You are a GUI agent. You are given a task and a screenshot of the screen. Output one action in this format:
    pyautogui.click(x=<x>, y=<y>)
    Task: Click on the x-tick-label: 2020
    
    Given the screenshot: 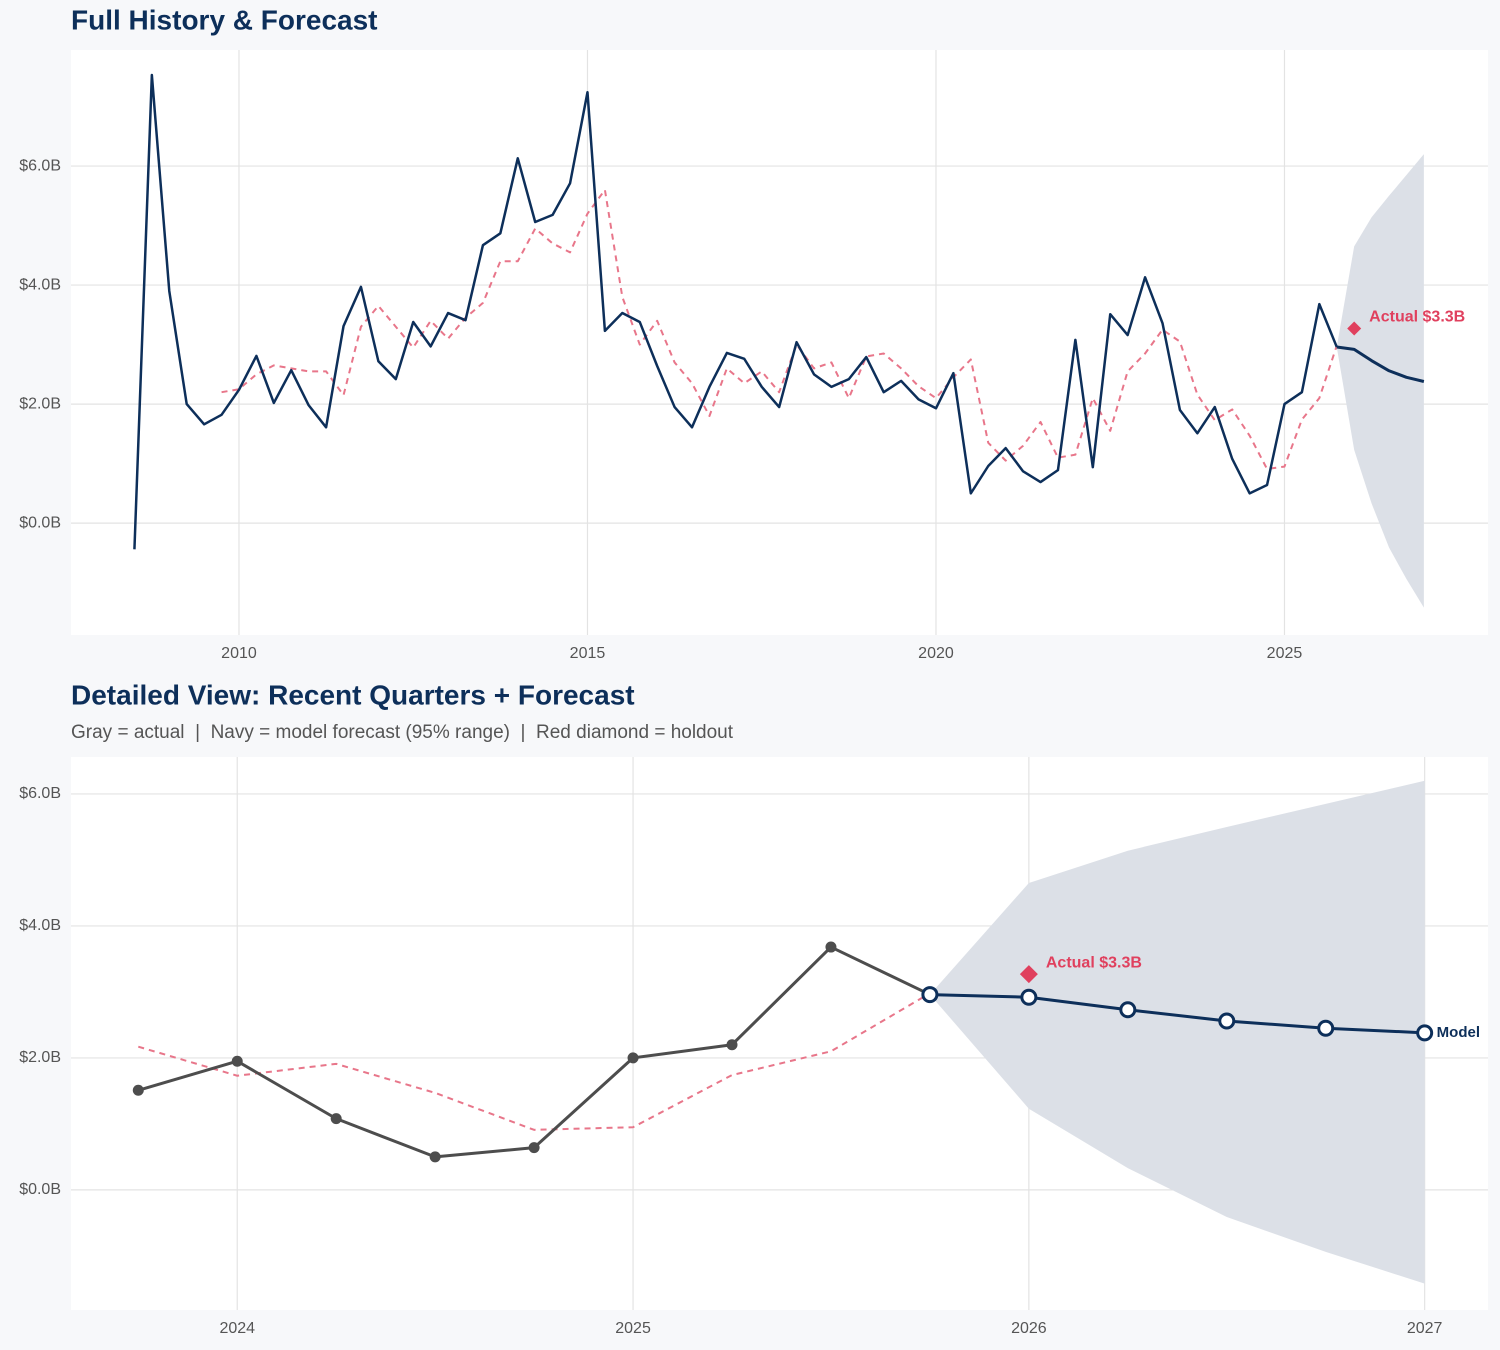 What is the action you would take?
    pyautogui.click(x=936, y=653)
    